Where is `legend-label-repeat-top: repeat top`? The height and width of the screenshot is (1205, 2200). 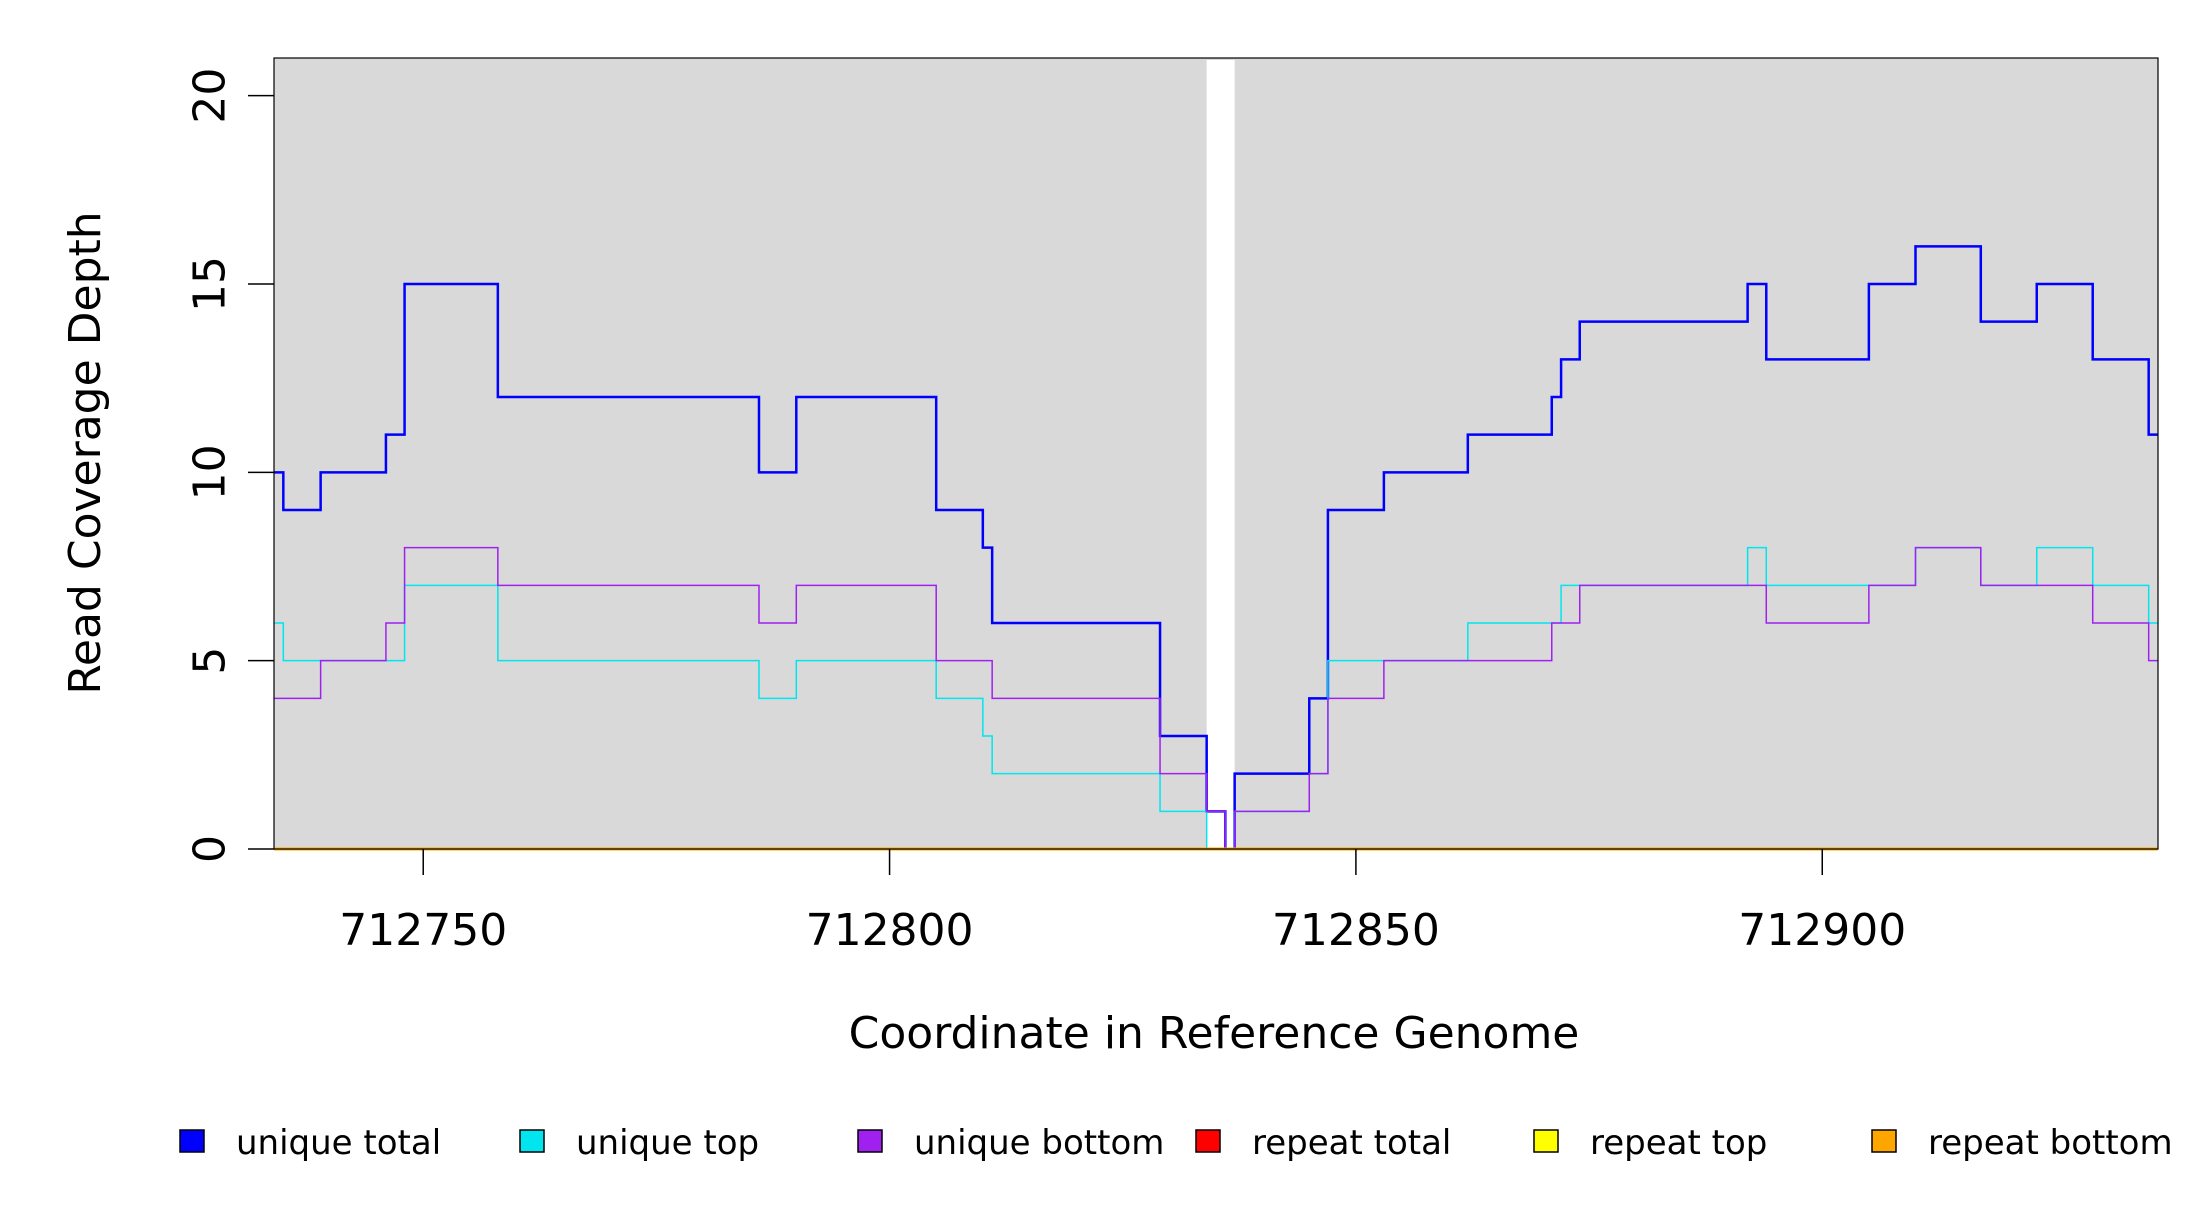
legend-label-repeat-top: repeat top is located at coordinates (1678, 1143).